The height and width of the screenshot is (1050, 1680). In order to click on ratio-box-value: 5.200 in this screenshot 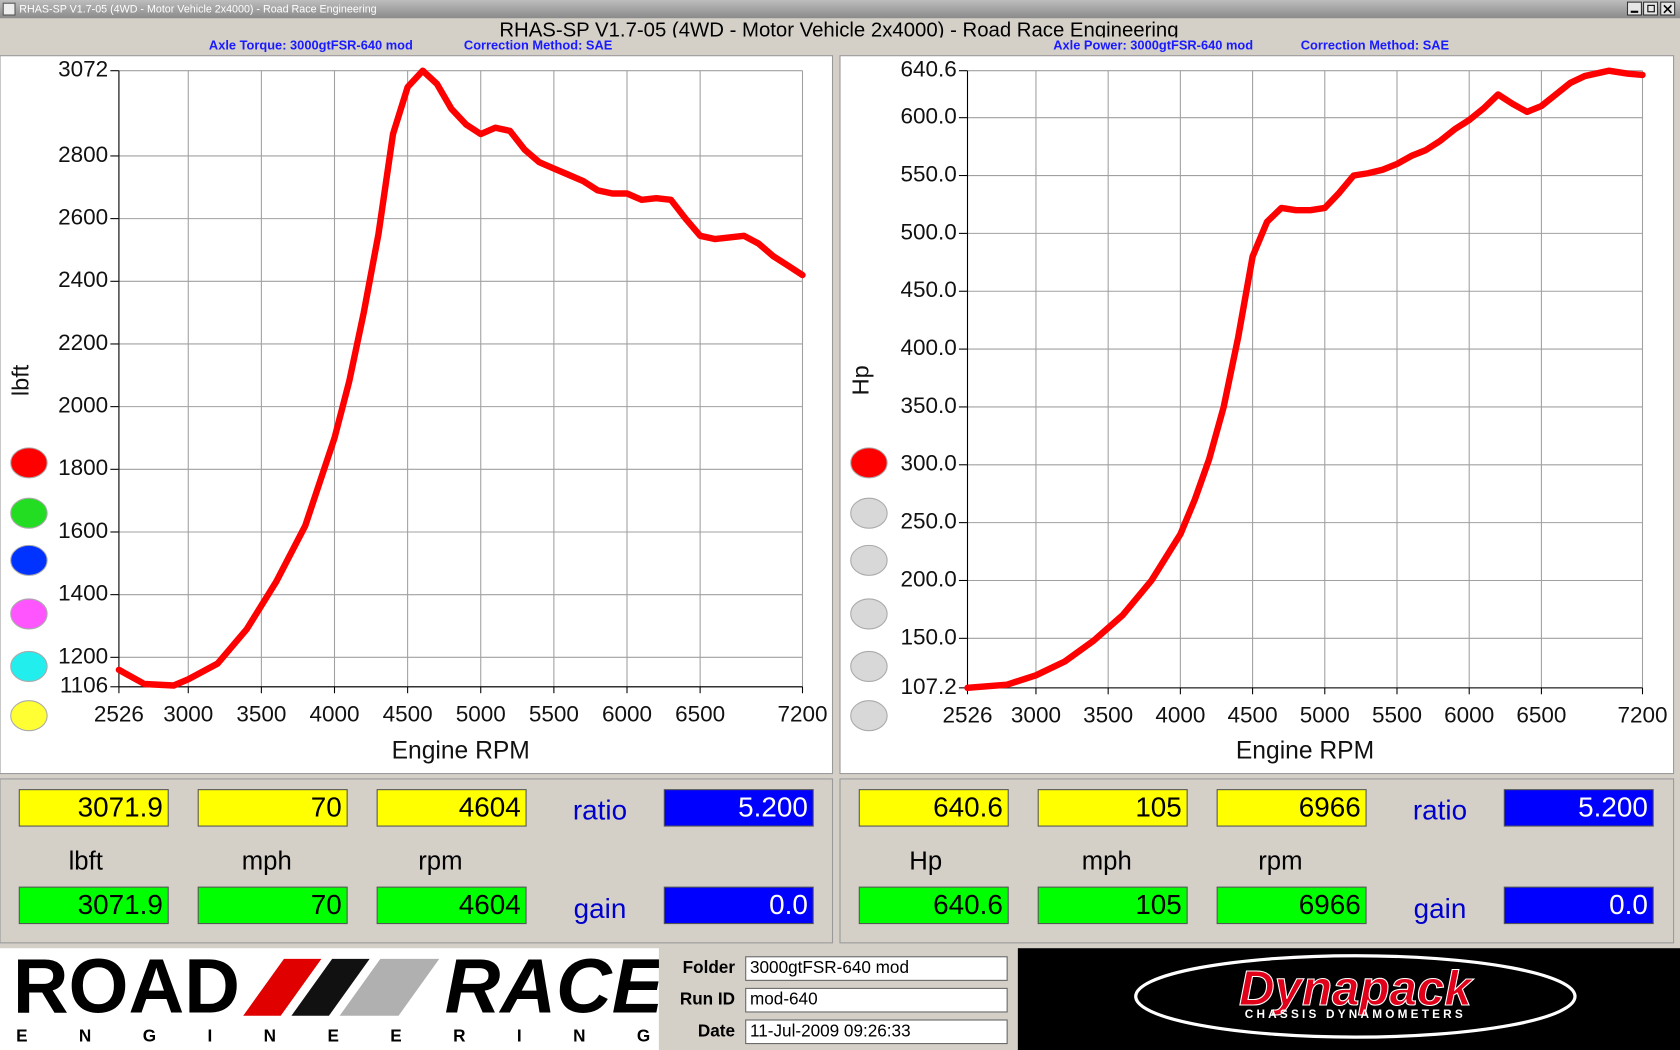, I will do `click(1613, 806)`.